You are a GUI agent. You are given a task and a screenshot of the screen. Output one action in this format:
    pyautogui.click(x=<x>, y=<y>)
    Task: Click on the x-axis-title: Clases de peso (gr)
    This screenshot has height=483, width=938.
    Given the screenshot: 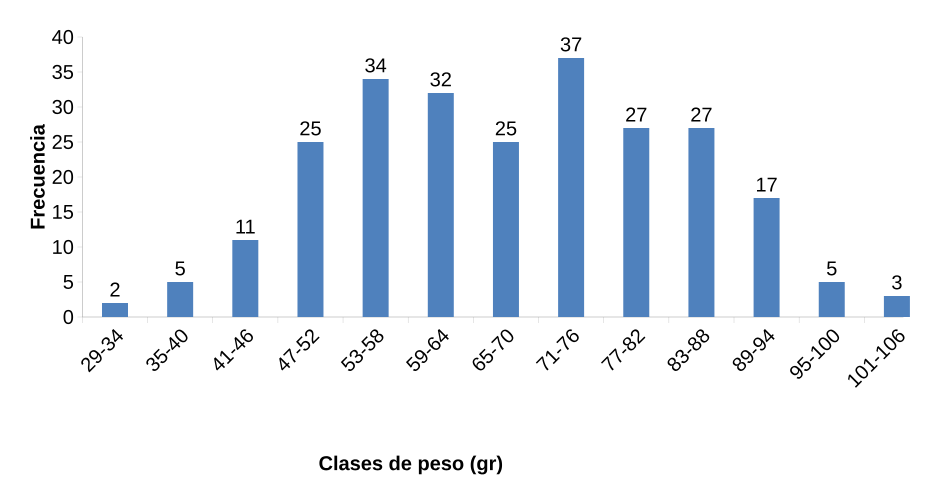 What is the action you would take?
    pyautogui.click(x=410, y=465)
    